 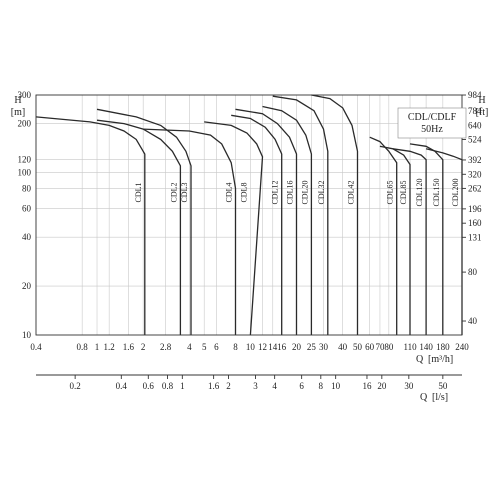 What do you see at coordinates (403, 192) in the screenshot?
I see `model-label-cdl85: CDL85` at bounding box center [403, 192].